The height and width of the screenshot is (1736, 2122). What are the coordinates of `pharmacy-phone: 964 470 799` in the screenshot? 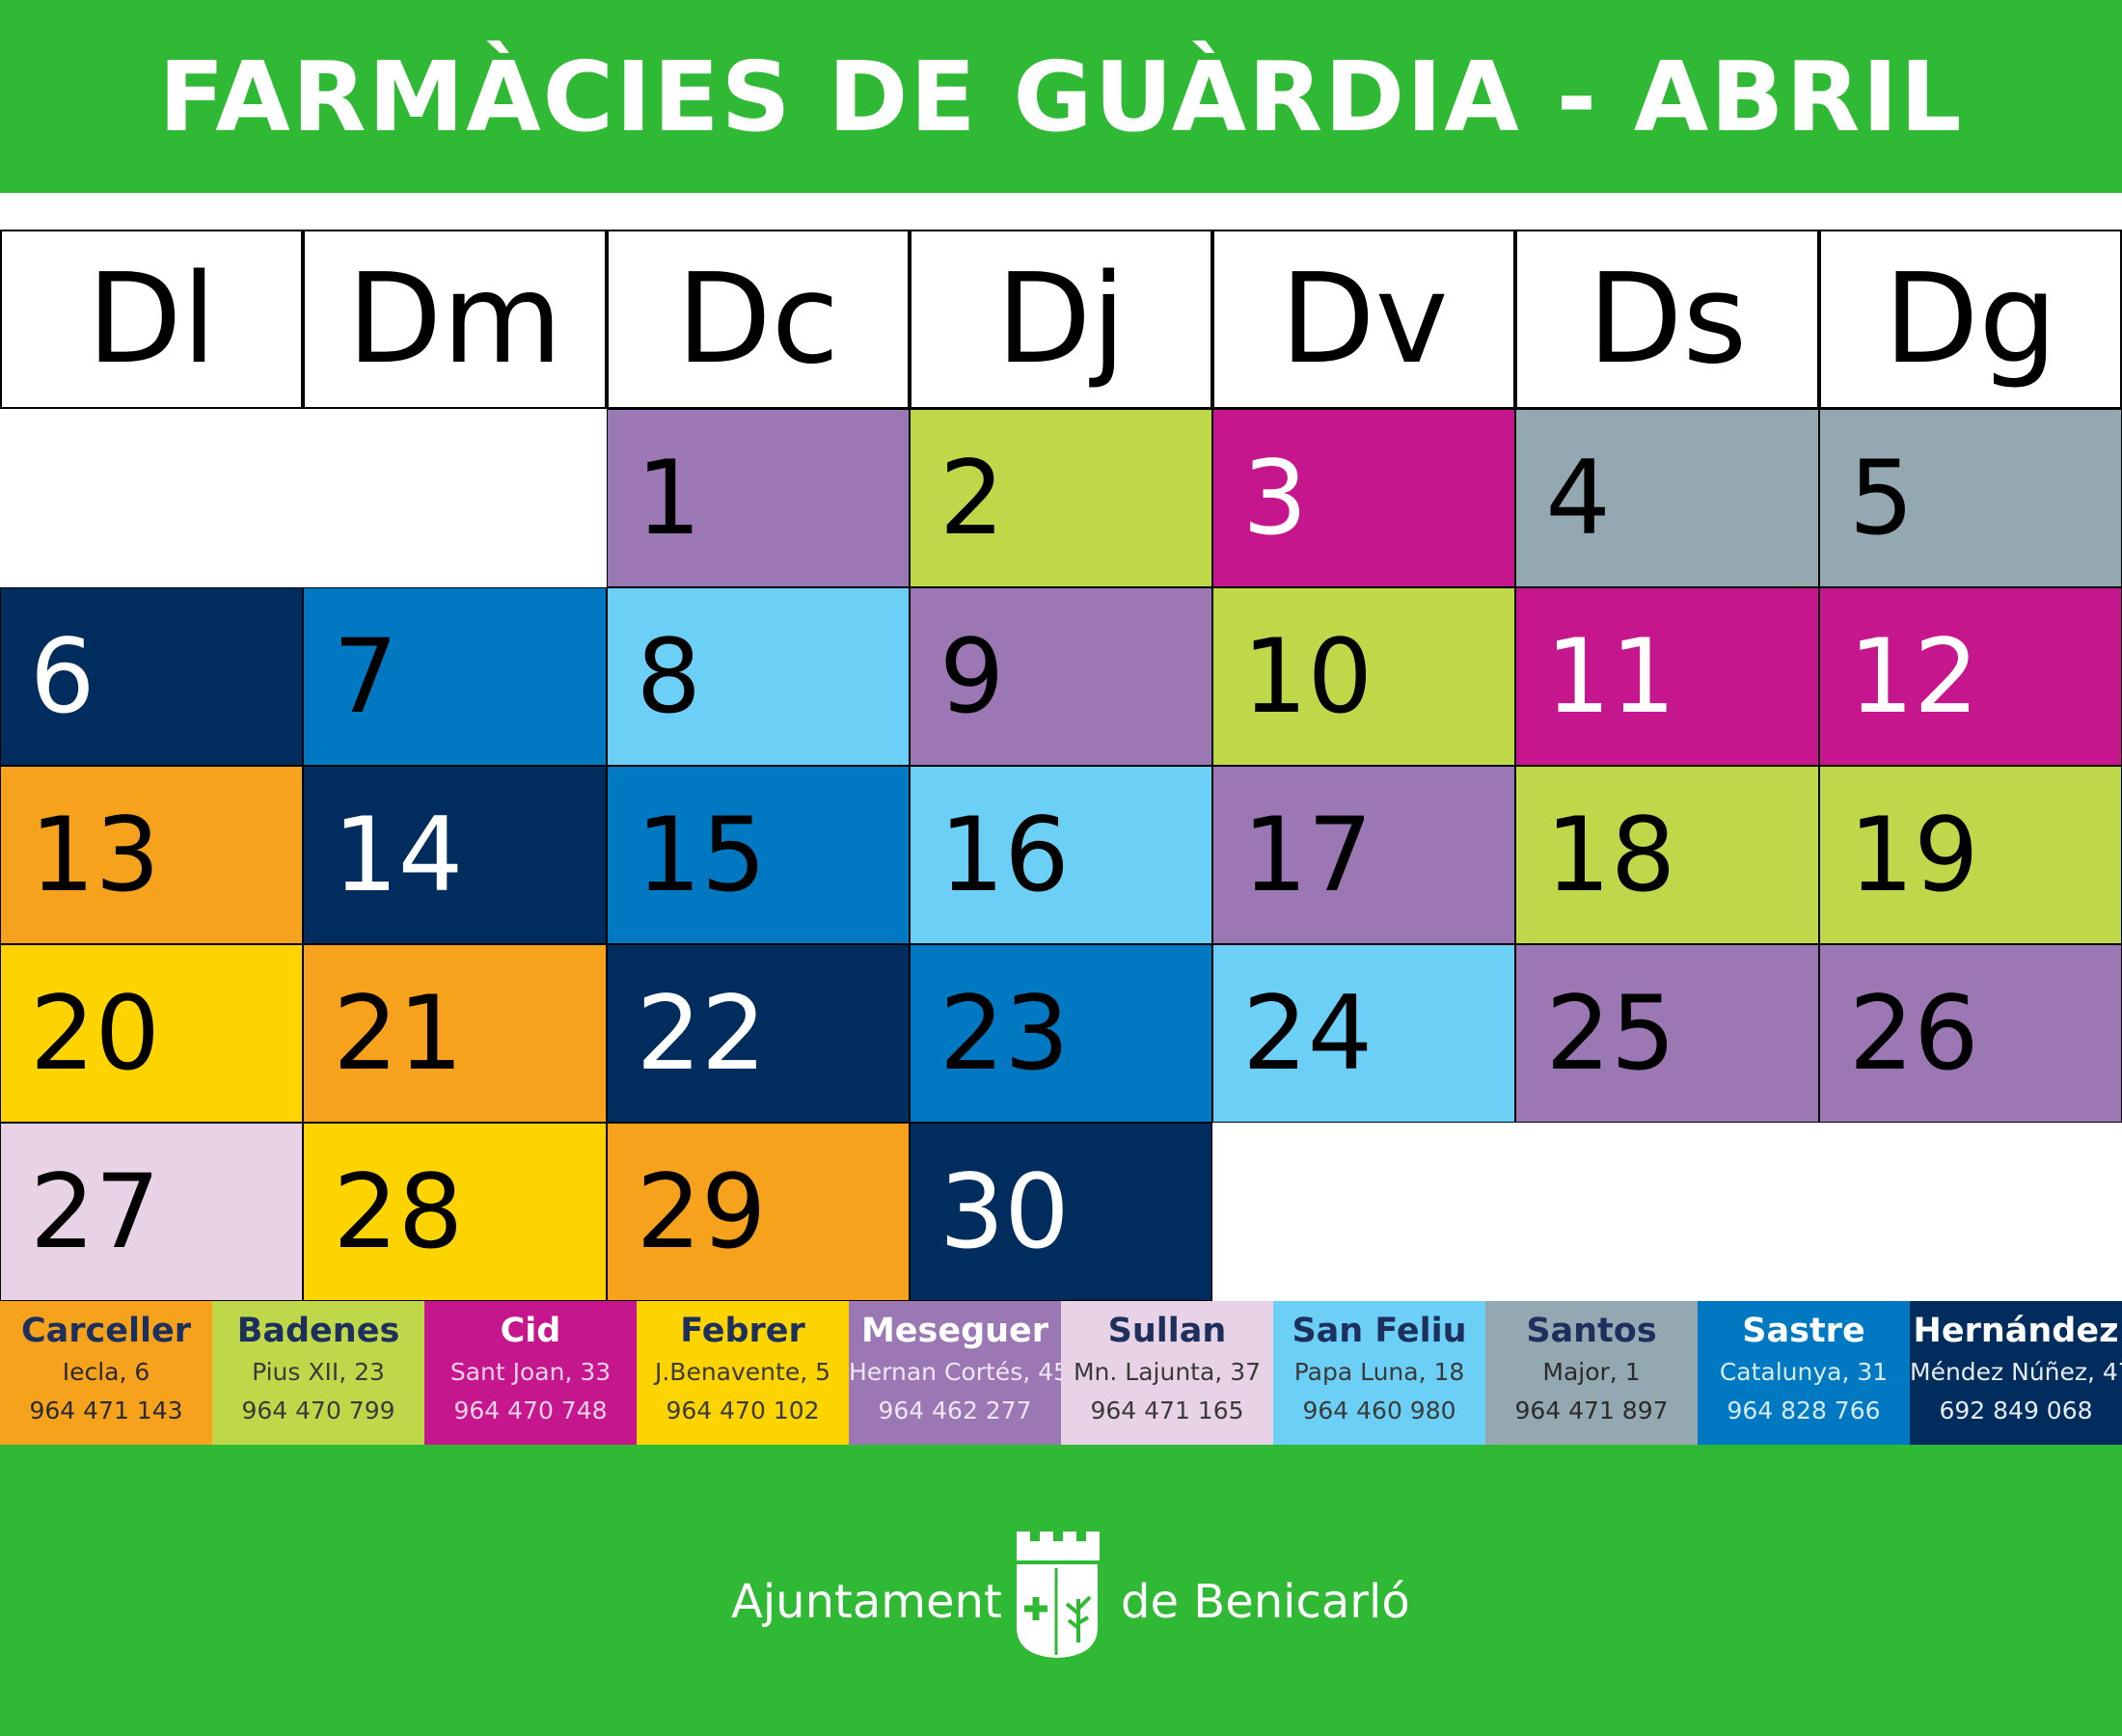 It's located at (318, 1410).